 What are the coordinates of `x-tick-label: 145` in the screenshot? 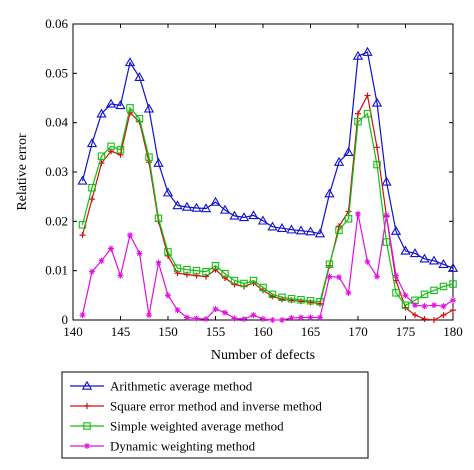 It's located at (121, 331).